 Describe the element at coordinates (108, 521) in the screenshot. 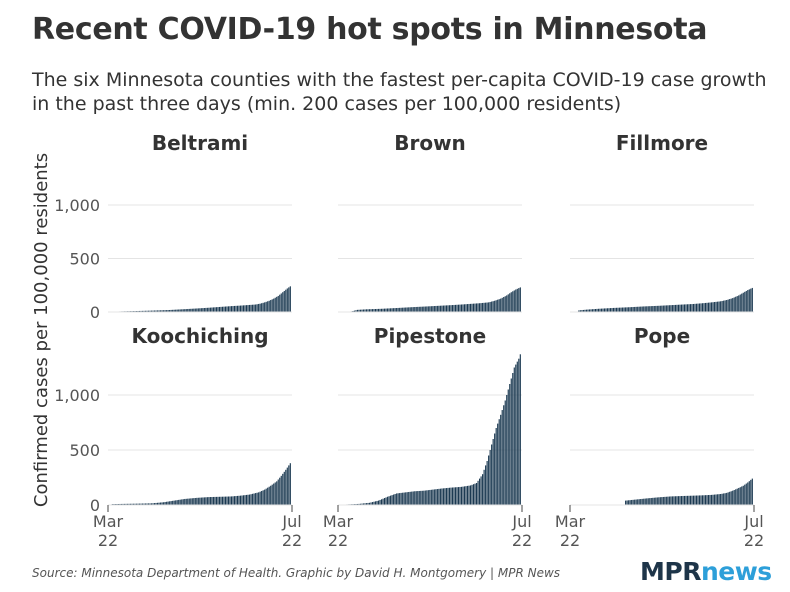

I see `x-tick-label-month: Mar` at that location.